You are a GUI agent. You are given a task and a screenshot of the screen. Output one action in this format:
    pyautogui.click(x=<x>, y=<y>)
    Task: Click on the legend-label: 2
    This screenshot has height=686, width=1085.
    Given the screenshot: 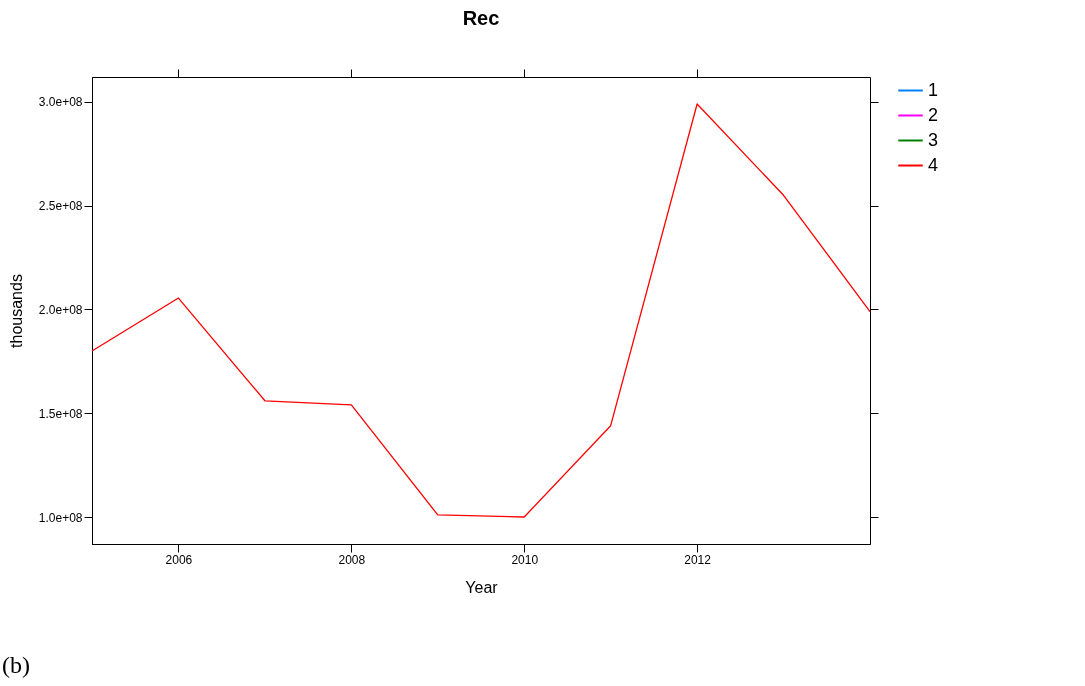 What is the action you would take?
    pyautogui.click(x=933, y=114)
    